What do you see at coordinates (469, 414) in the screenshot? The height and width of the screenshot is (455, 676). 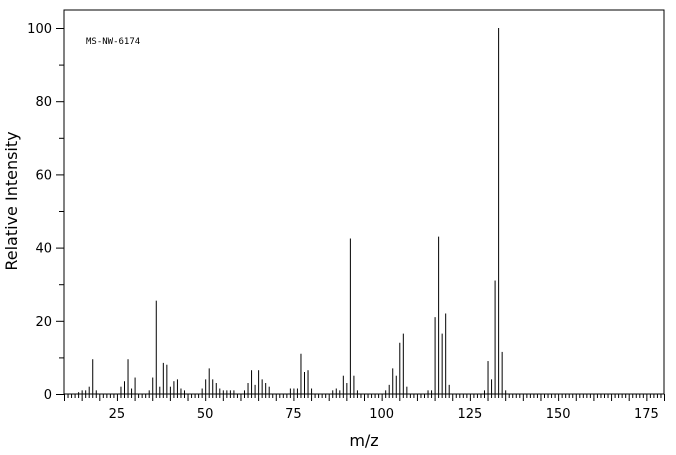 I see `x-tick-label: 125` at bounding box center [469, 414].